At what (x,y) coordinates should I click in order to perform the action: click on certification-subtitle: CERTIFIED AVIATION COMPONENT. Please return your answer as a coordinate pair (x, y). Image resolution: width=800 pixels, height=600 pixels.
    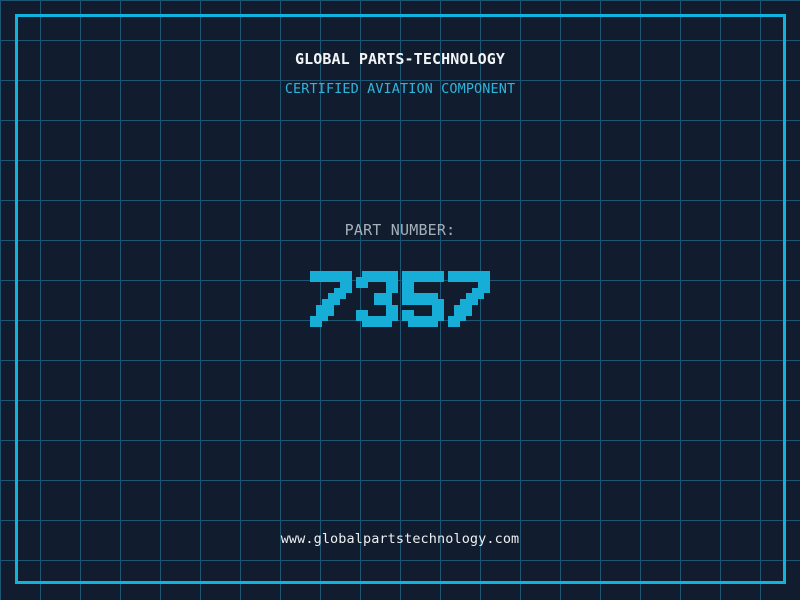
    Looking at the image, I should click on (400, 89).